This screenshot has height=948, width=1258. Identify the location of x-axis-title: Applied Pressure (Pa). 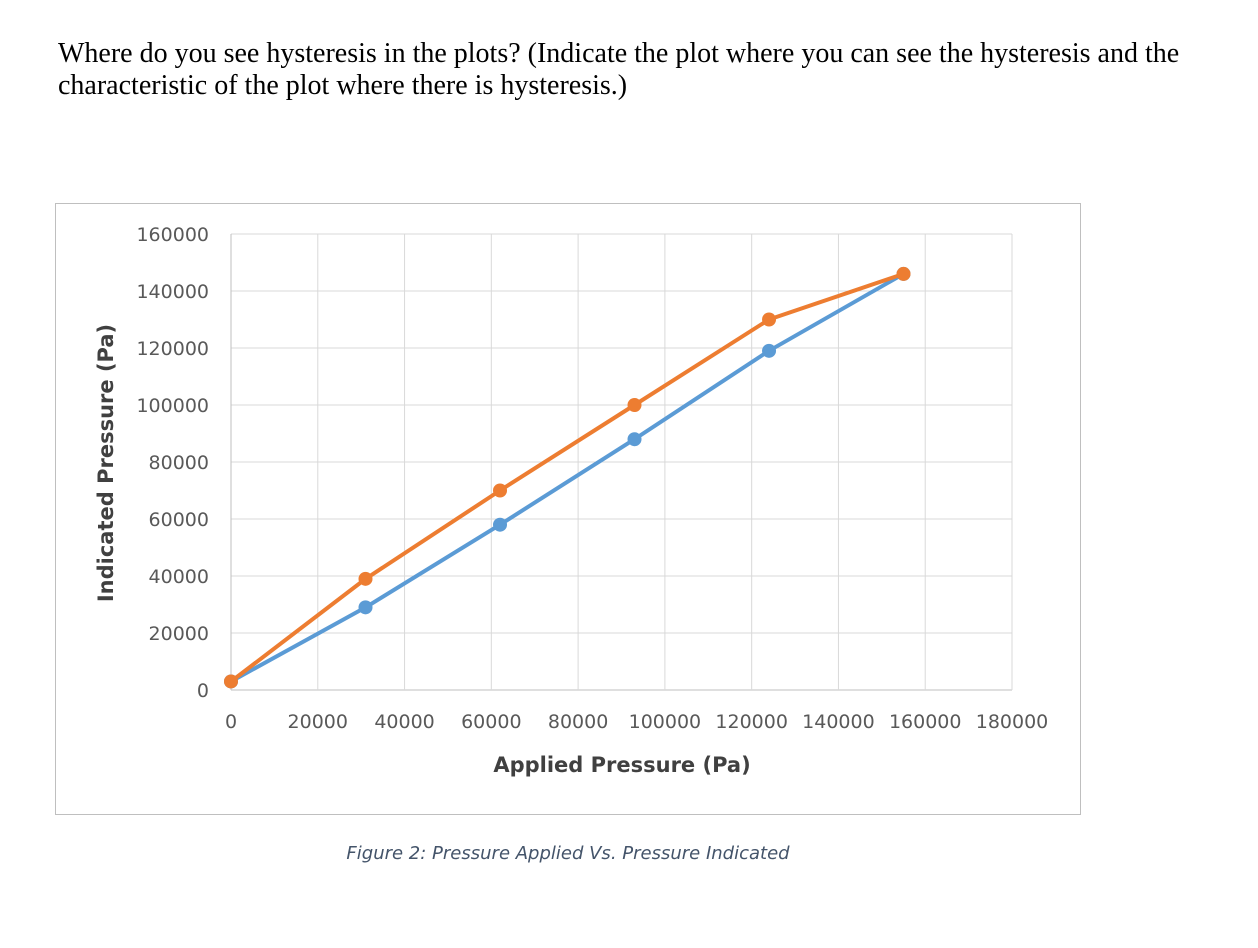
(621, 765).